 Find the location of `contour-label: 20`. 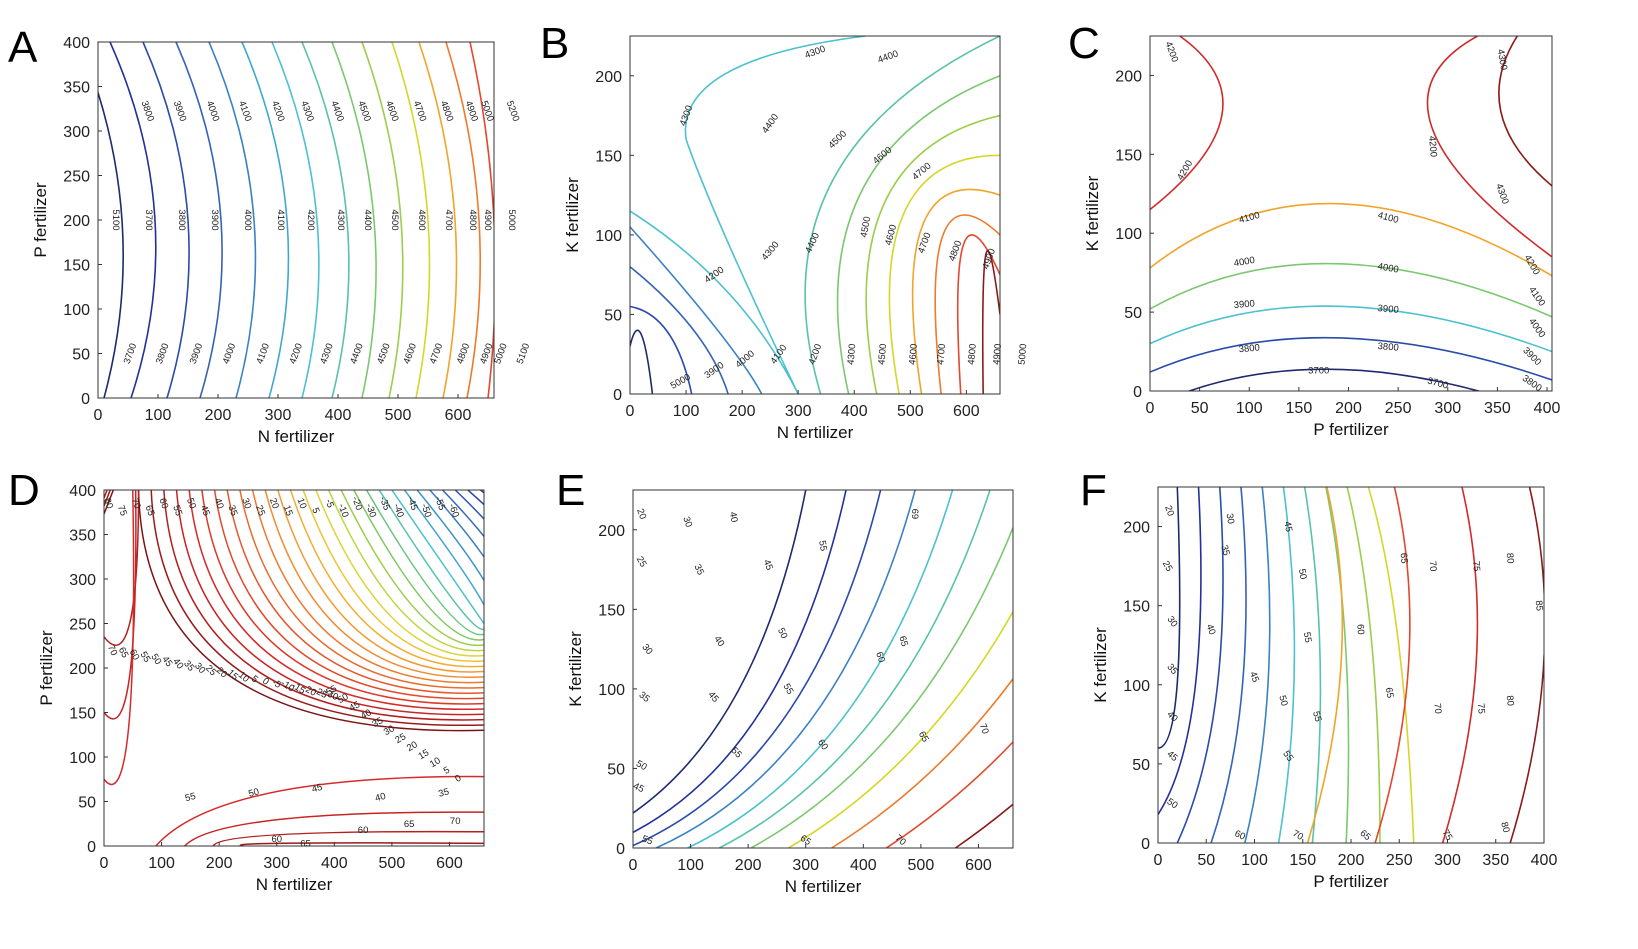

contour-label: 20 is located at coordinates (274, 504).